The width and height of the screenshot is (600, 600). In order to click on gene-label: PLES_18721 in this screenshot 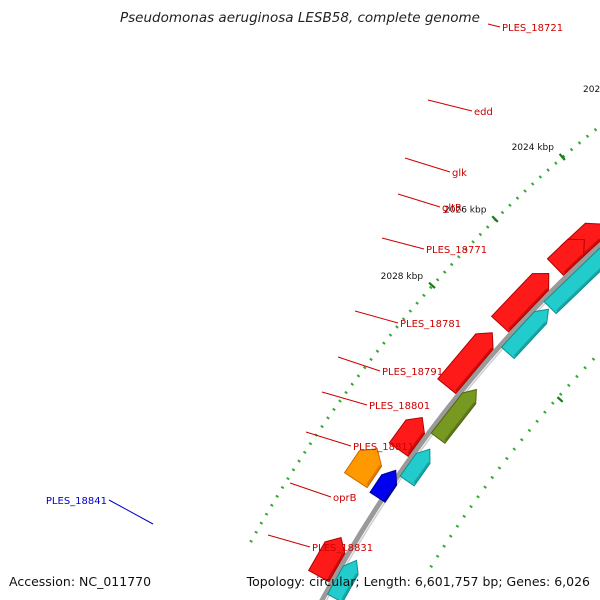, I will do `click(532, 28)`.